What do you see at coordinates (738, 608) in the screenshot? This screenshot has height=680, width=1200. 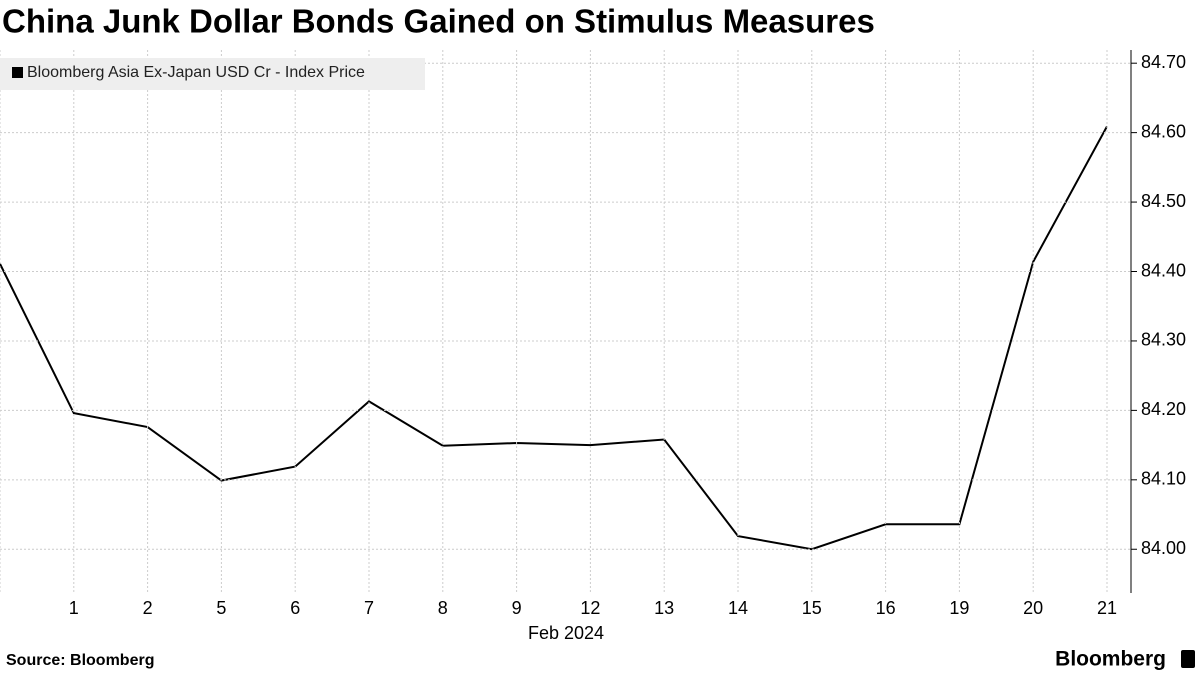 I see `x-tick-label: 14` at bounding box center [738, 608].